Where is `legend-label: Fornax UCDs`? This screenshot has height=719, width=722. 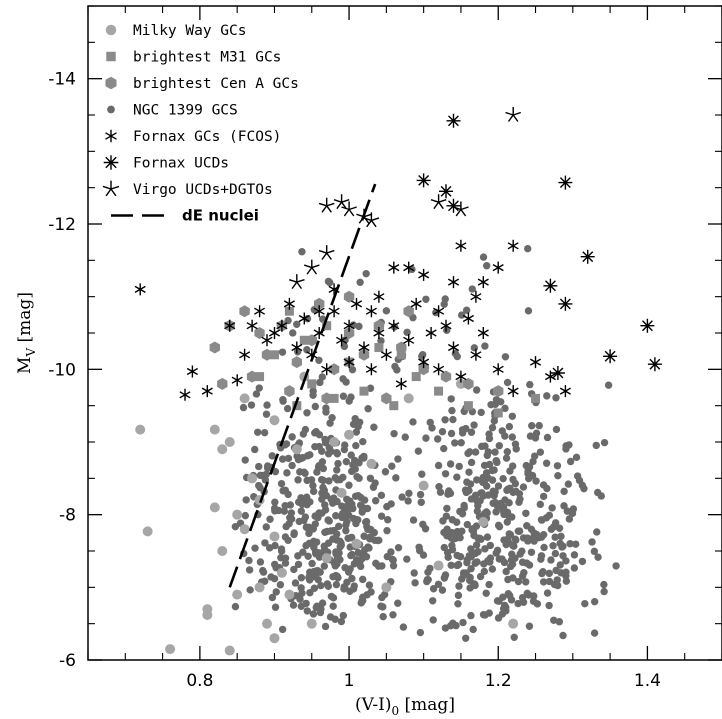 legend-label: Fornax UCDs is located at coordinates (181, 164).